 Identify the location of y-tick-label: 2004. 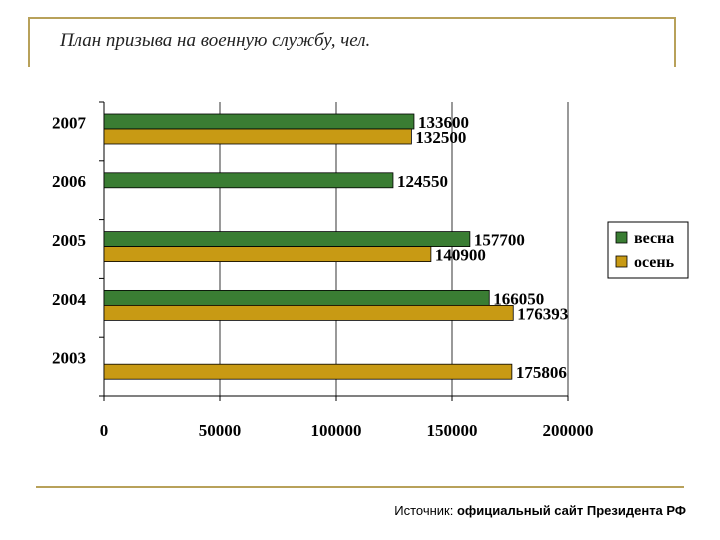
(69, 299).